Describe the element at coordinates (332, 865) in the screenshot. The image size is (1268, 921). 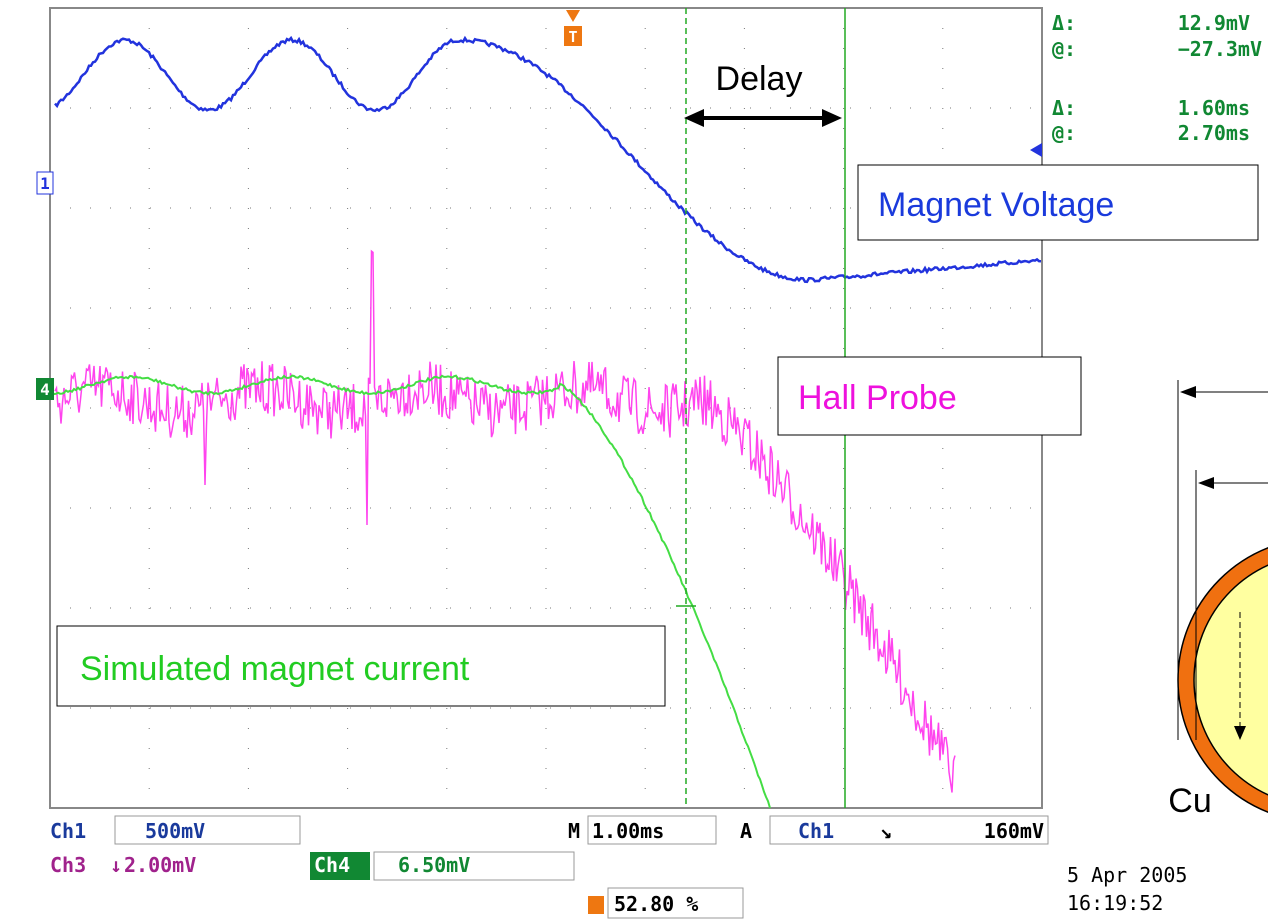
I see `ch4-name: Ch4` at that location.